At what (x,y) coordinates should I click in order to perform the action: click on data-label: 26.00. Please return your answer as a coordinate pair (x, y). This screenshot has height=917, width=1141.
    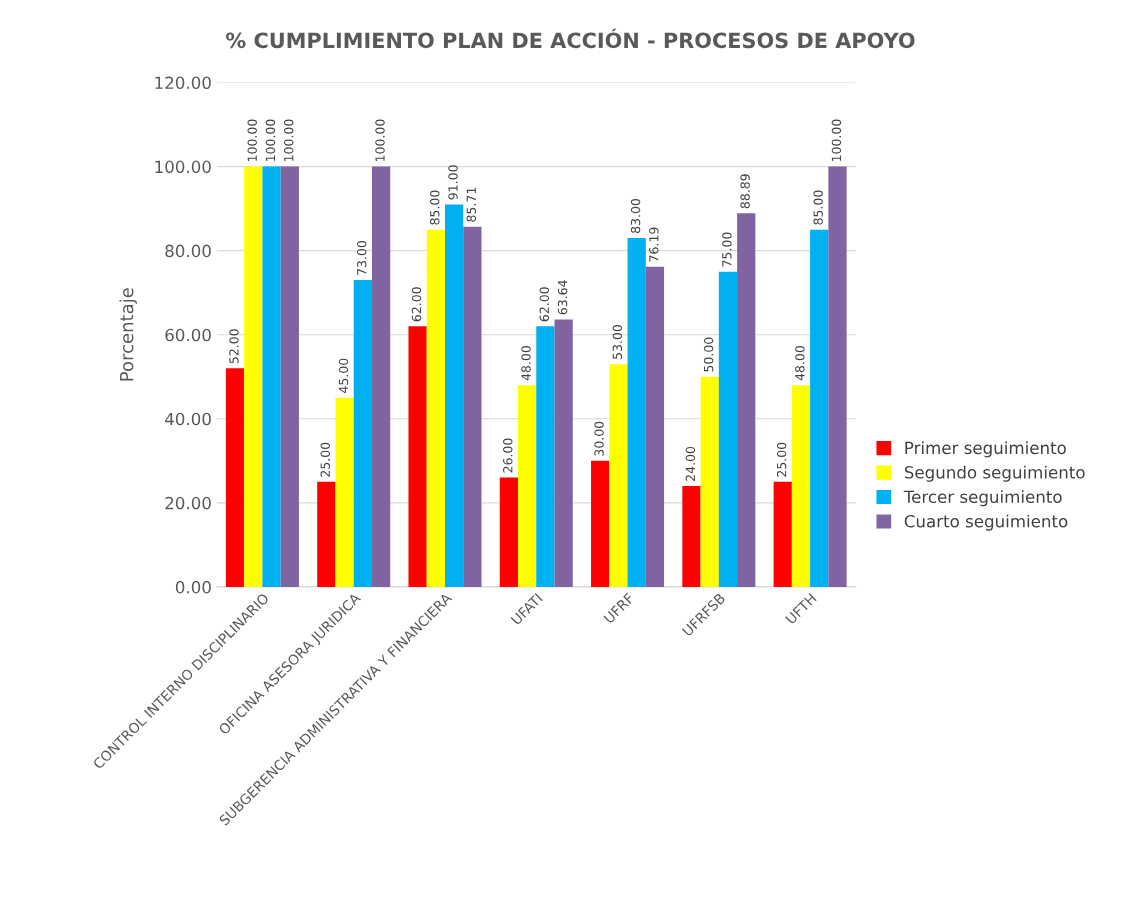
    Looking at the image, I should click on (508, 455).